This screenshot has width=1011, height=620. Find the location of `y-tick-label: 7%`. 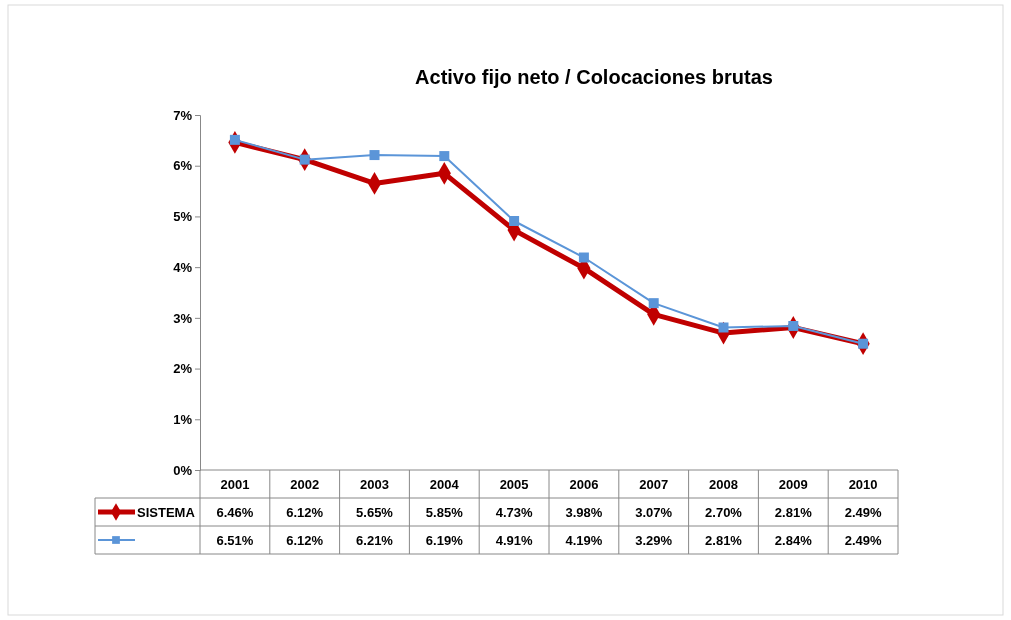

y-tick-label: 7% is located at coordinates (183, 115).